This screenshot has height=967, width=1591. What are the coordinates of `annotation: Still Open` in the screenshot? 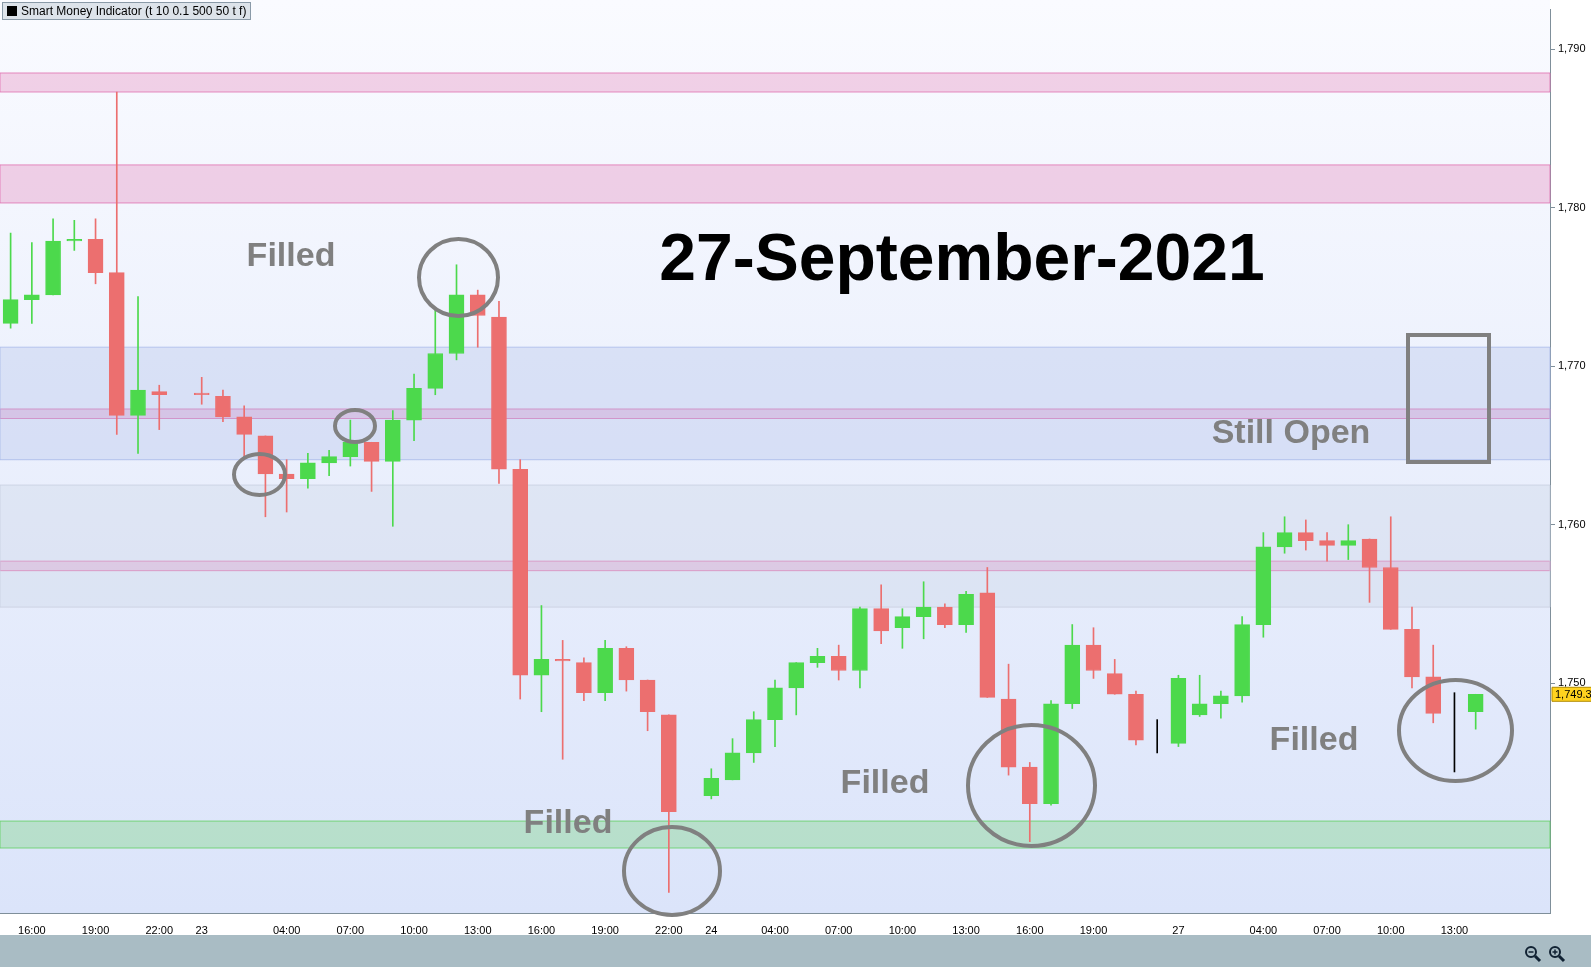 It's located at (1291, 431).